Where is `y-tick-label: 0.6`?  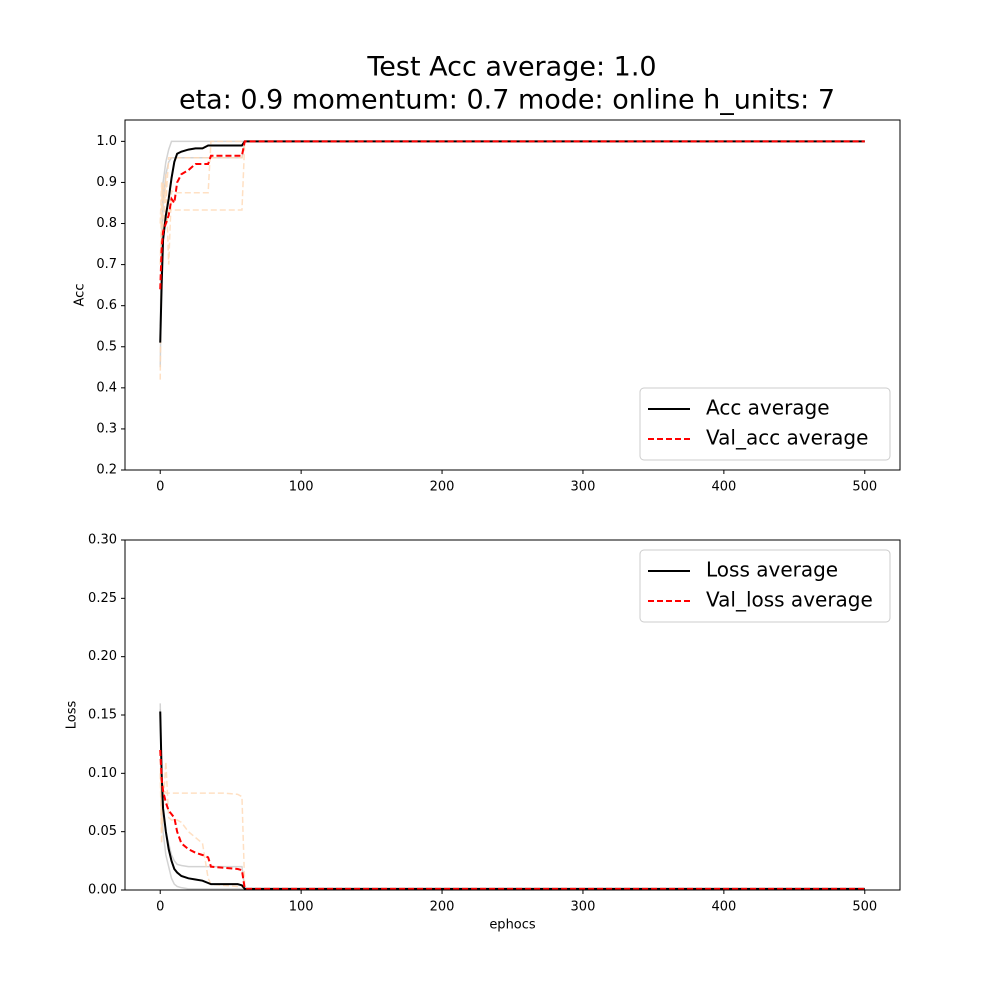 y-tick-label: 0.6 is located at coordinates (106, 305).